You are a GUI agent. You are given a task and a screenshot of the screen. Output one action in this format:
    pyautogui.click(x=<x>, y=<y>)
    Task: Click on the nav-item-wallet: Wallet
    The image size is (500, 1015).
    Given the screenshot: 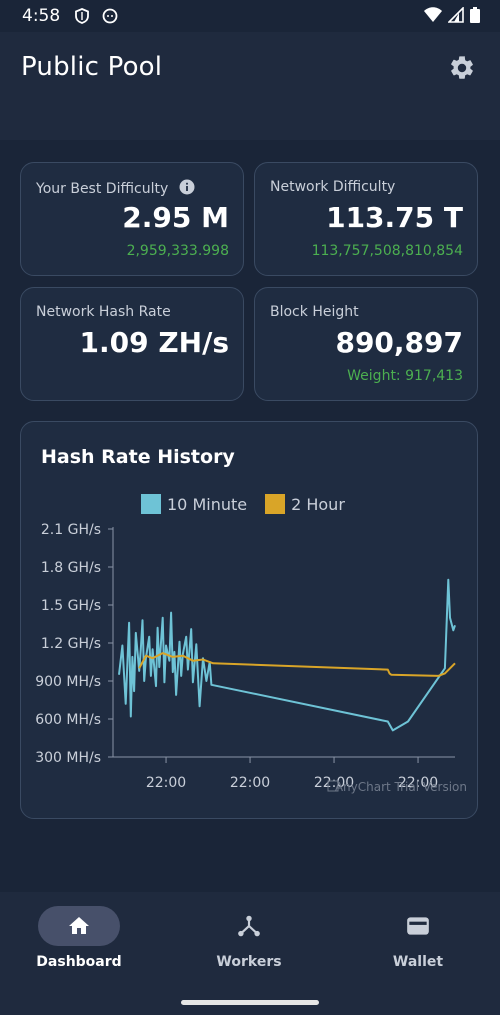 What is the action you would take?
    pyautogui.click(x=418, y=938)
    